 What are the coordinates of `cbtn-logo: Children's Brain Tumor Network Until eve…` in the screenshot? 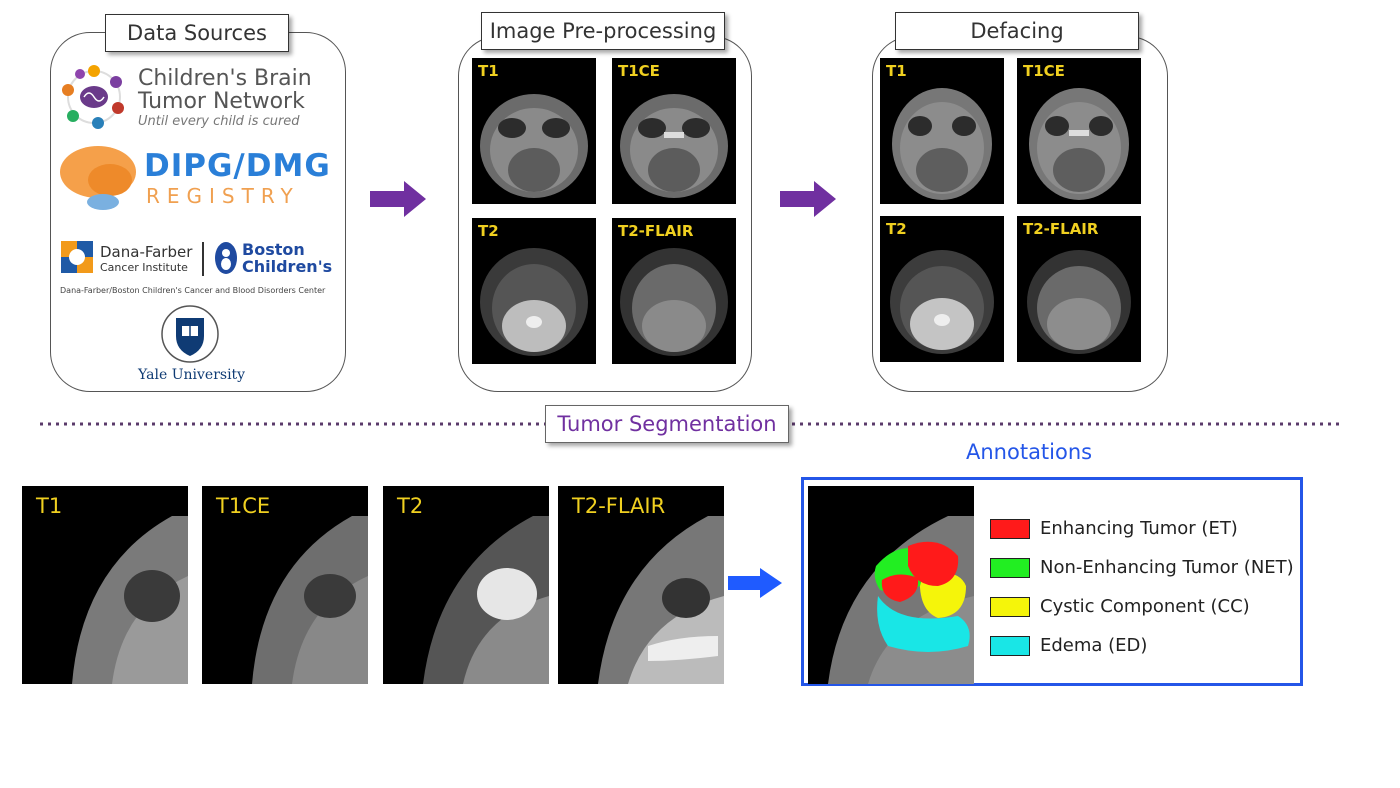 It's located at (198, 98).